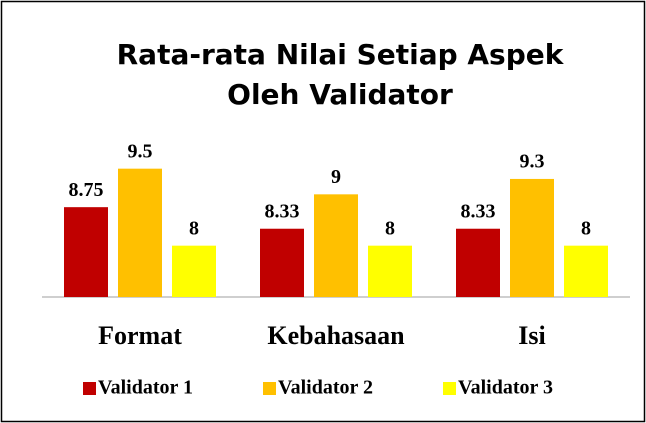 The width and height of the screenshot is (646, 423). What do you see at coordinates (140, 335) in the screenshot?
I see `x-tick-label: Format` at bounding box center [140, 335].